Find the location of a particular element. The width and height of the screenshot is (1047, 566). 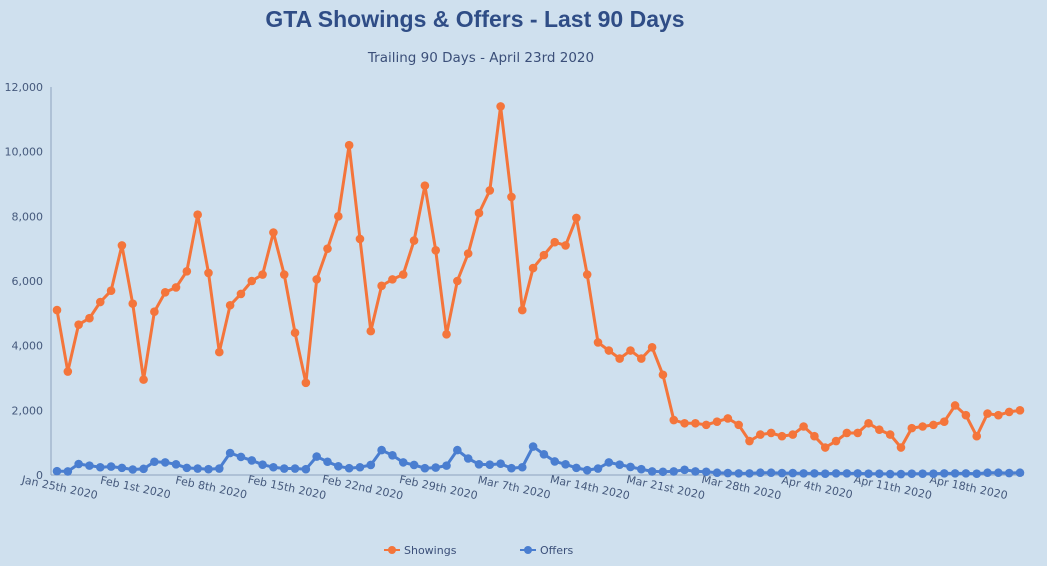

x-tick-label: Feb 15th 2020 is located at coordinates (287, 487).